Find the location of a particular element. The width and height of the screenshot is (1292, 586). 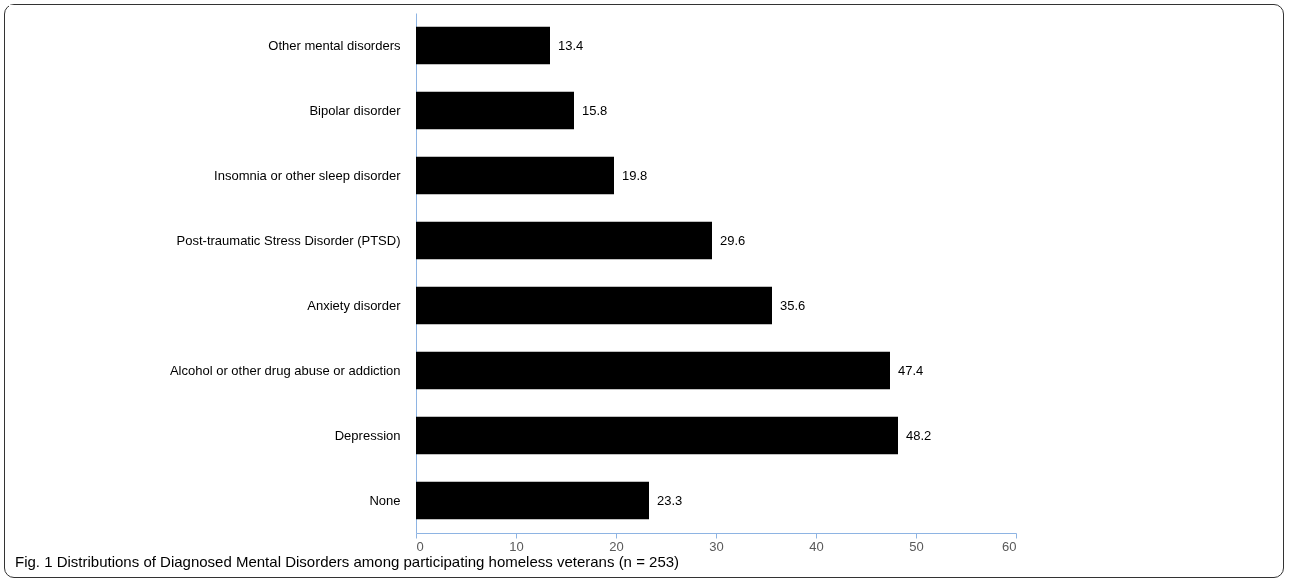

data-label: 23.3 is located at coordinates (670, 500).